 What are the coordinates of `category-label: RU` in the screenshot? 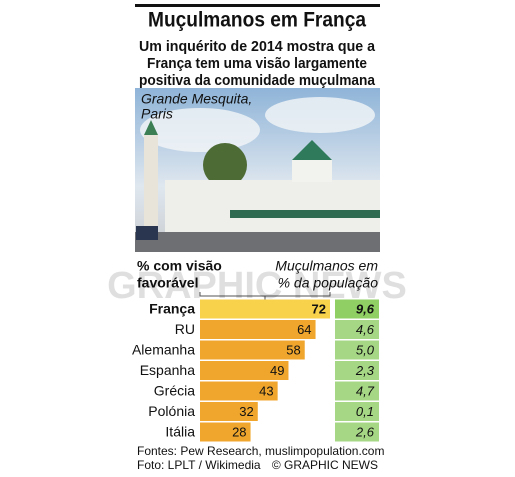 It's located at (185, 329).